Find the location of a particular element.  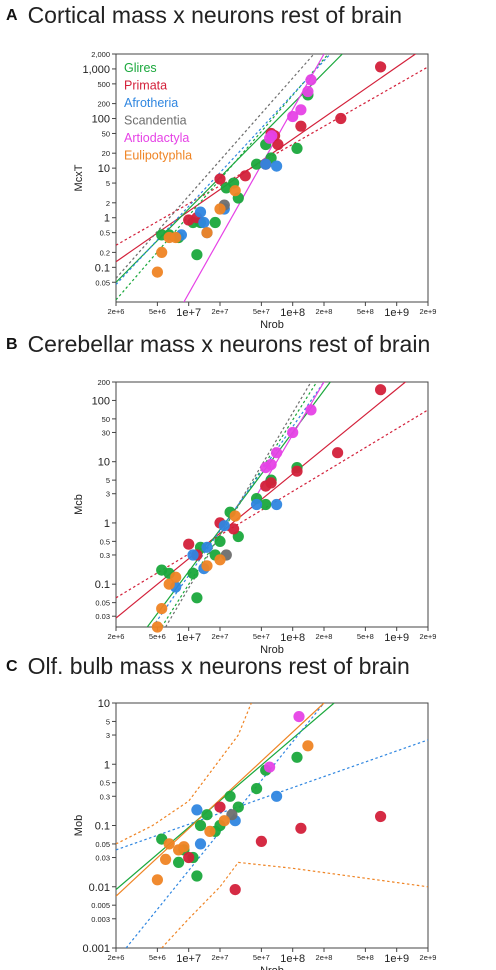

x-tick-label: 2e+9 is located at coordinates (428, 636).